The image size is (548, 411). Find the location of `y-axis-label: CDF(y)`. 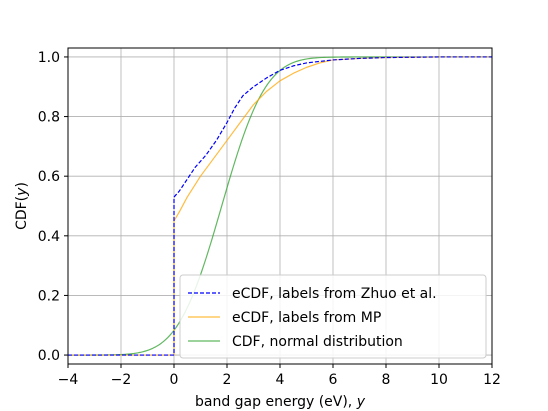

y-axis-label: CDF(y) is located at coordinates (22, 206).